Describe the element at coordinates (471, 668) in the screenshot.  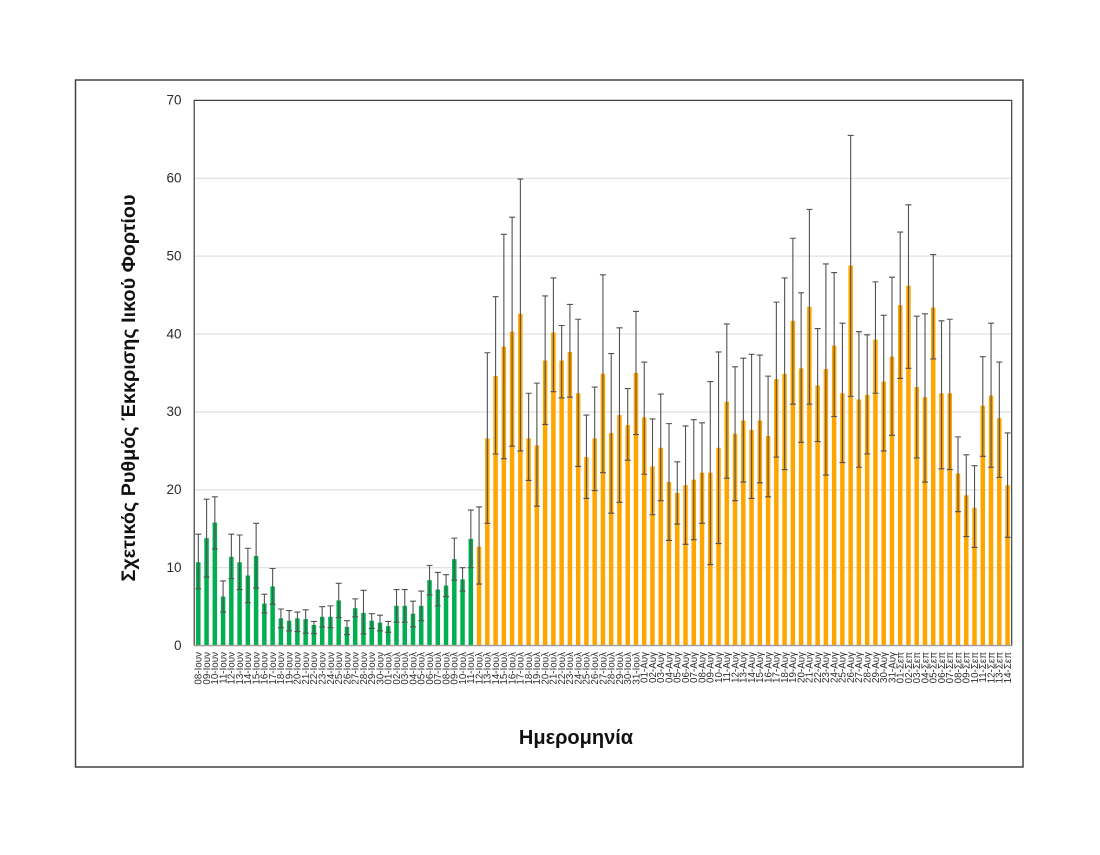
I see `svg-text: 11-Ιουλ` at that location.